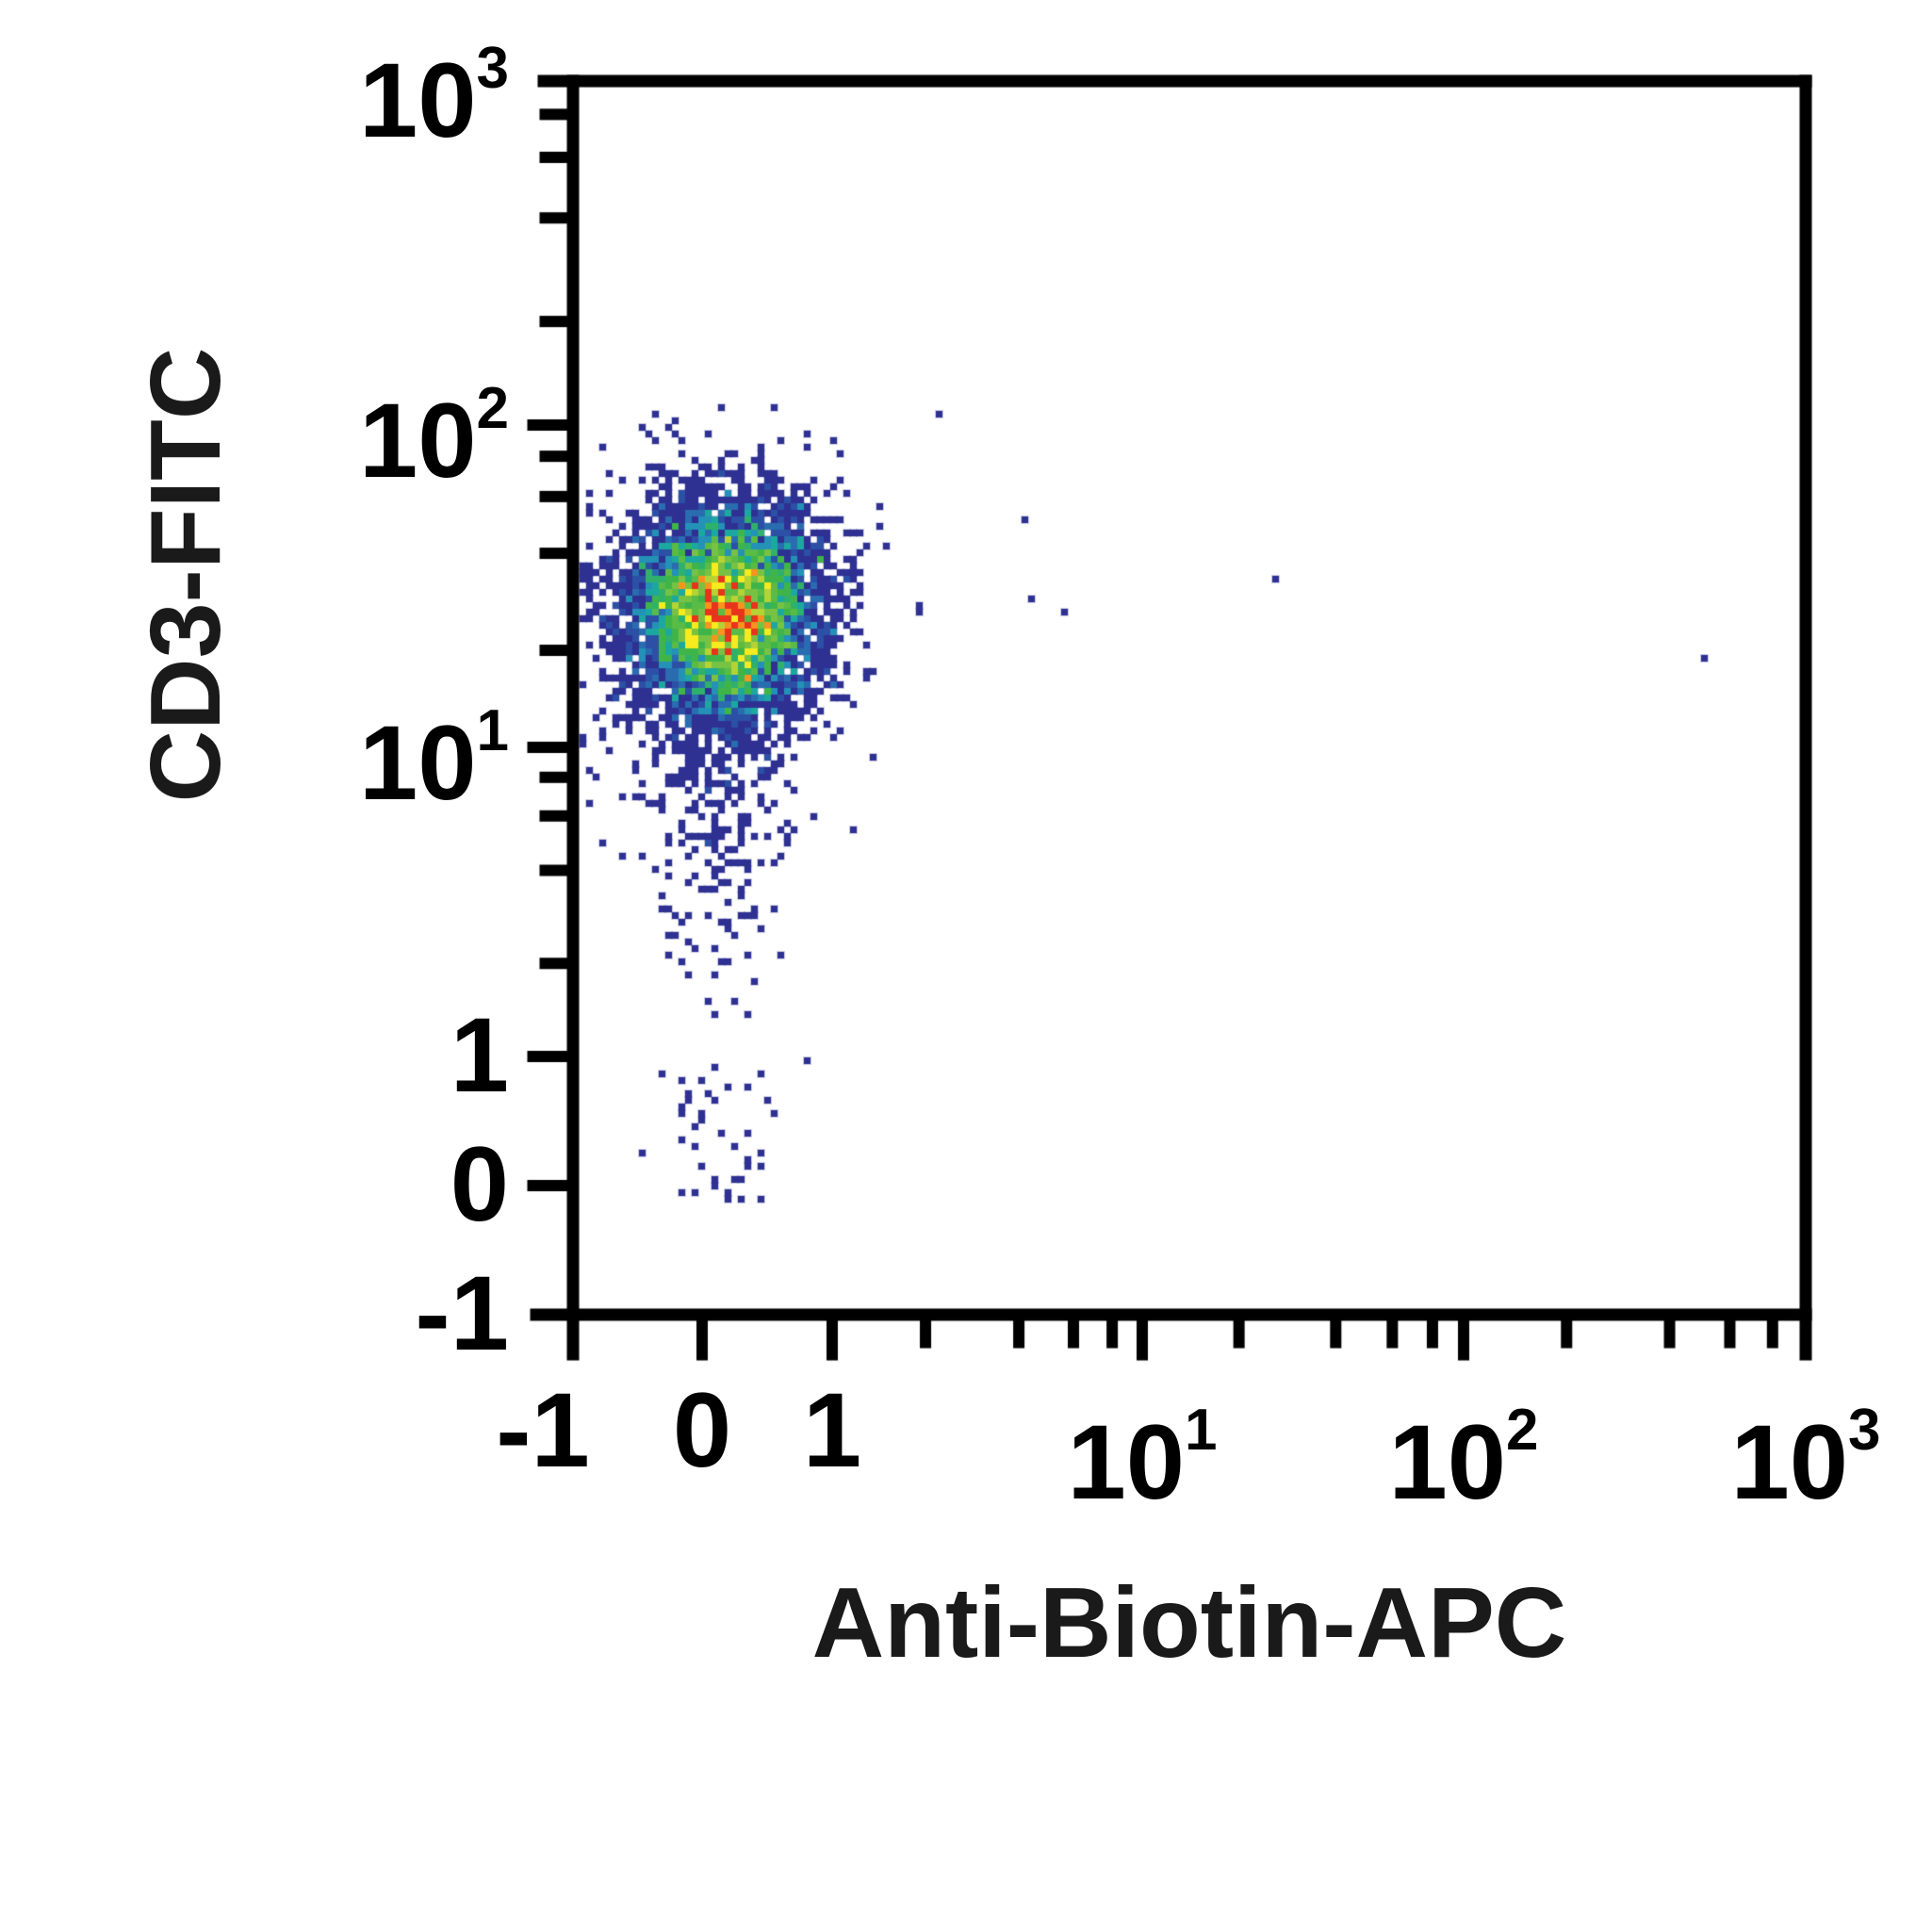 The height and width of the screenshot is (1932, 1932). Describe the element at coordinates (353, 1184) in the screenshot. I see `y-tick-label-0: 0` at that location.